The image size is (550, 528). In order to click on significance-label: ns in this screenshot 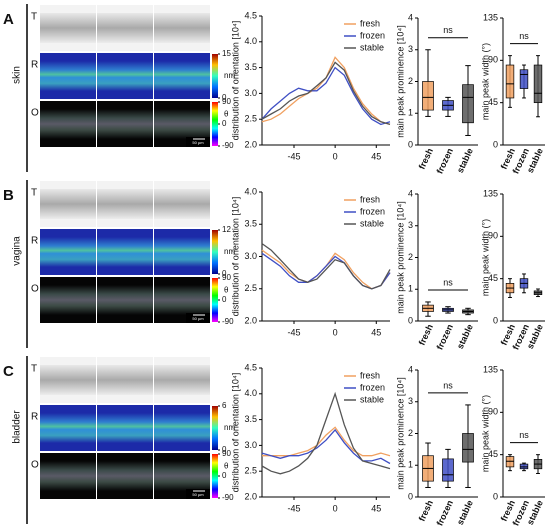, I will do `click(524, 435)`.